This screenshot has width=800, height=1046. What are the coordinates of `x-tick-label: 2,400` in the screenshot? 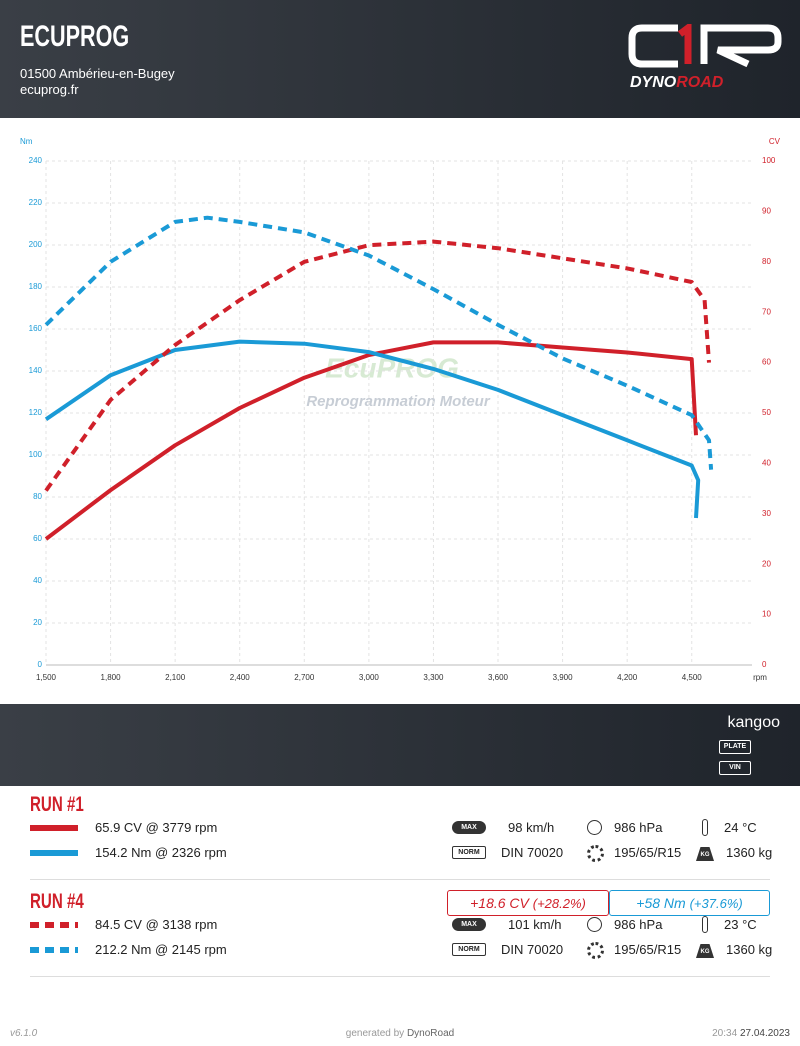 It's located at (240, 677).